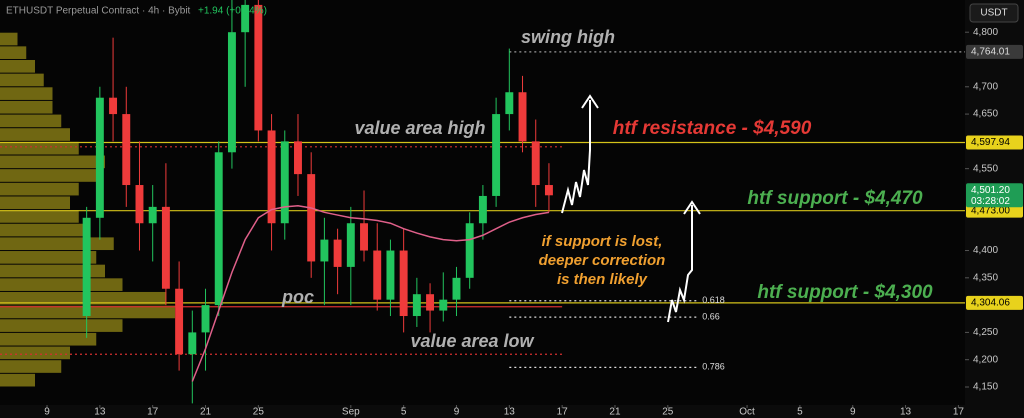 This screenshot has height=418, width=1024. I want to click on fib-label: 0.66, so click(711, 316).